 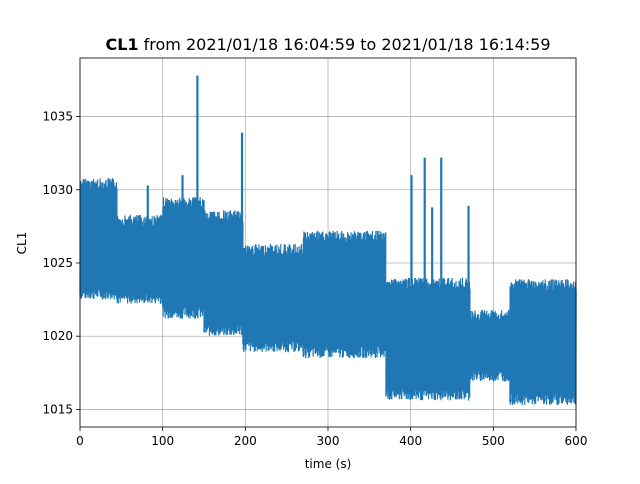 I want to click on x-tick-label: 500, so click(x=493, y=441).